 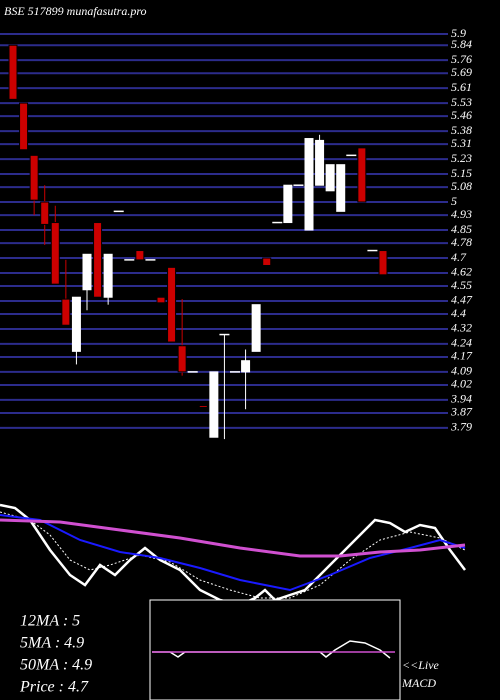 I want to click on y-tick-label: 5.15, so click(x=461, y=173).